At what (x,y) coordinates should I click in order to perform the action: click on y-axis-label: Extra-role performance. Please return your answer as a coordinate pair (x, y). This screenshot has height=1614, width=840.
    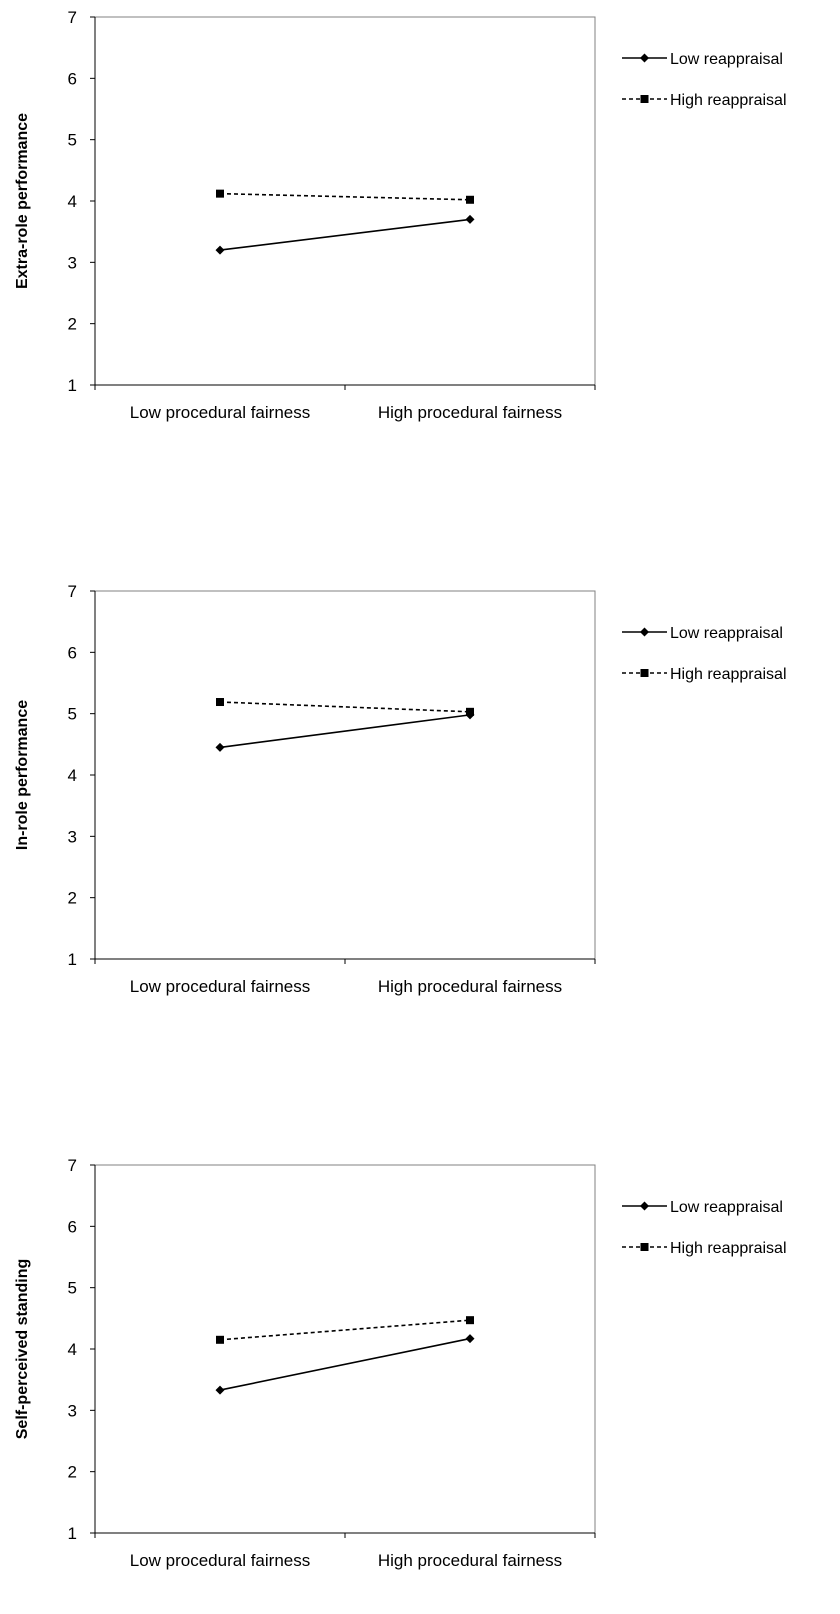
    Looking at the image, I should click on (22, 201).